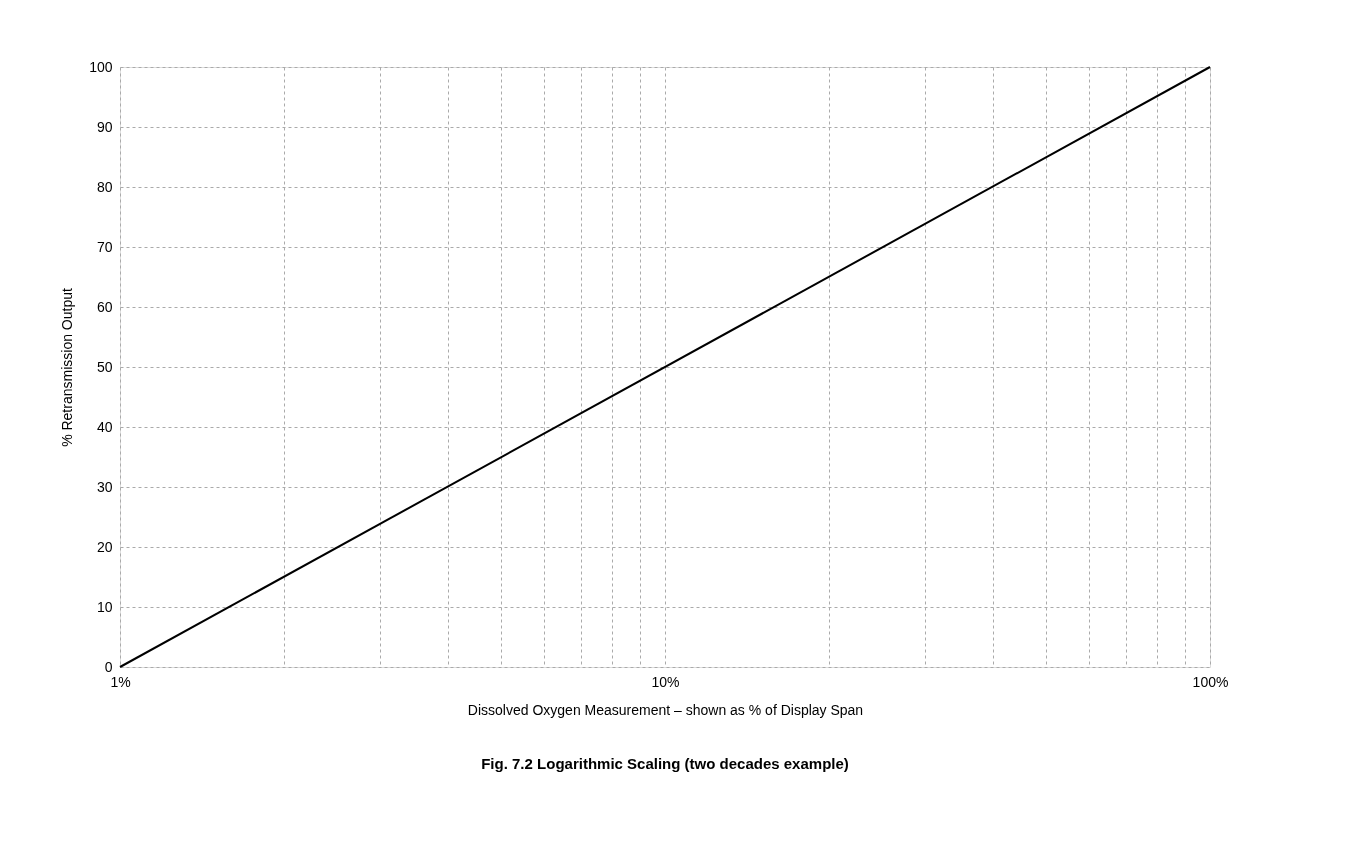 The height and width of the screenshot is (865, 1372). I want to click on y-axis-title: % Retransmission Output, so click(67, 367).